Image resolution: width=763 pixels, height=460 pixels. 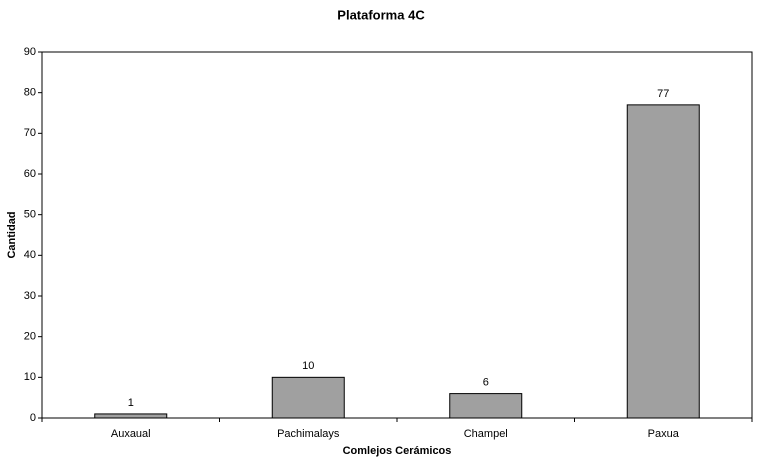 I want to click on y-axis-title: Cantidad, so click(x=12, y=234).